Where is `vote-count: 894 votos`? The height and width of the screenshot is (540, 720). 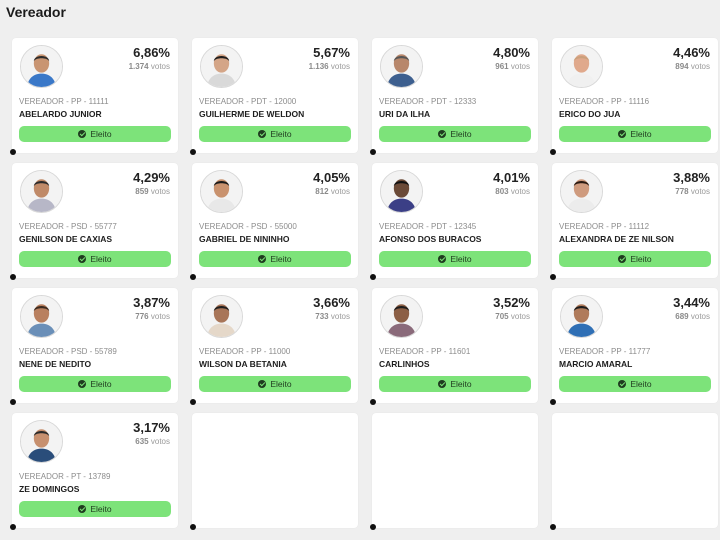 vote-count: 894 votos is located at coordinates (692, 66).